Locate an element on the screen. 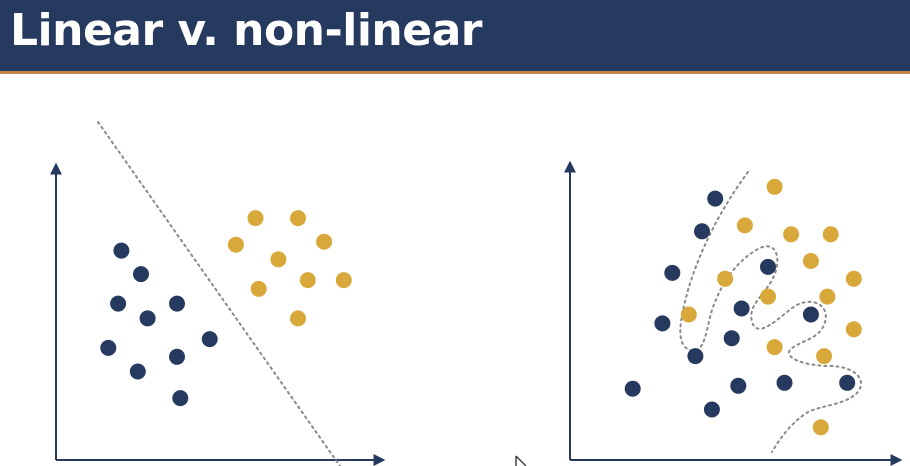  left-chart-points is located at coordinates (226, 308).